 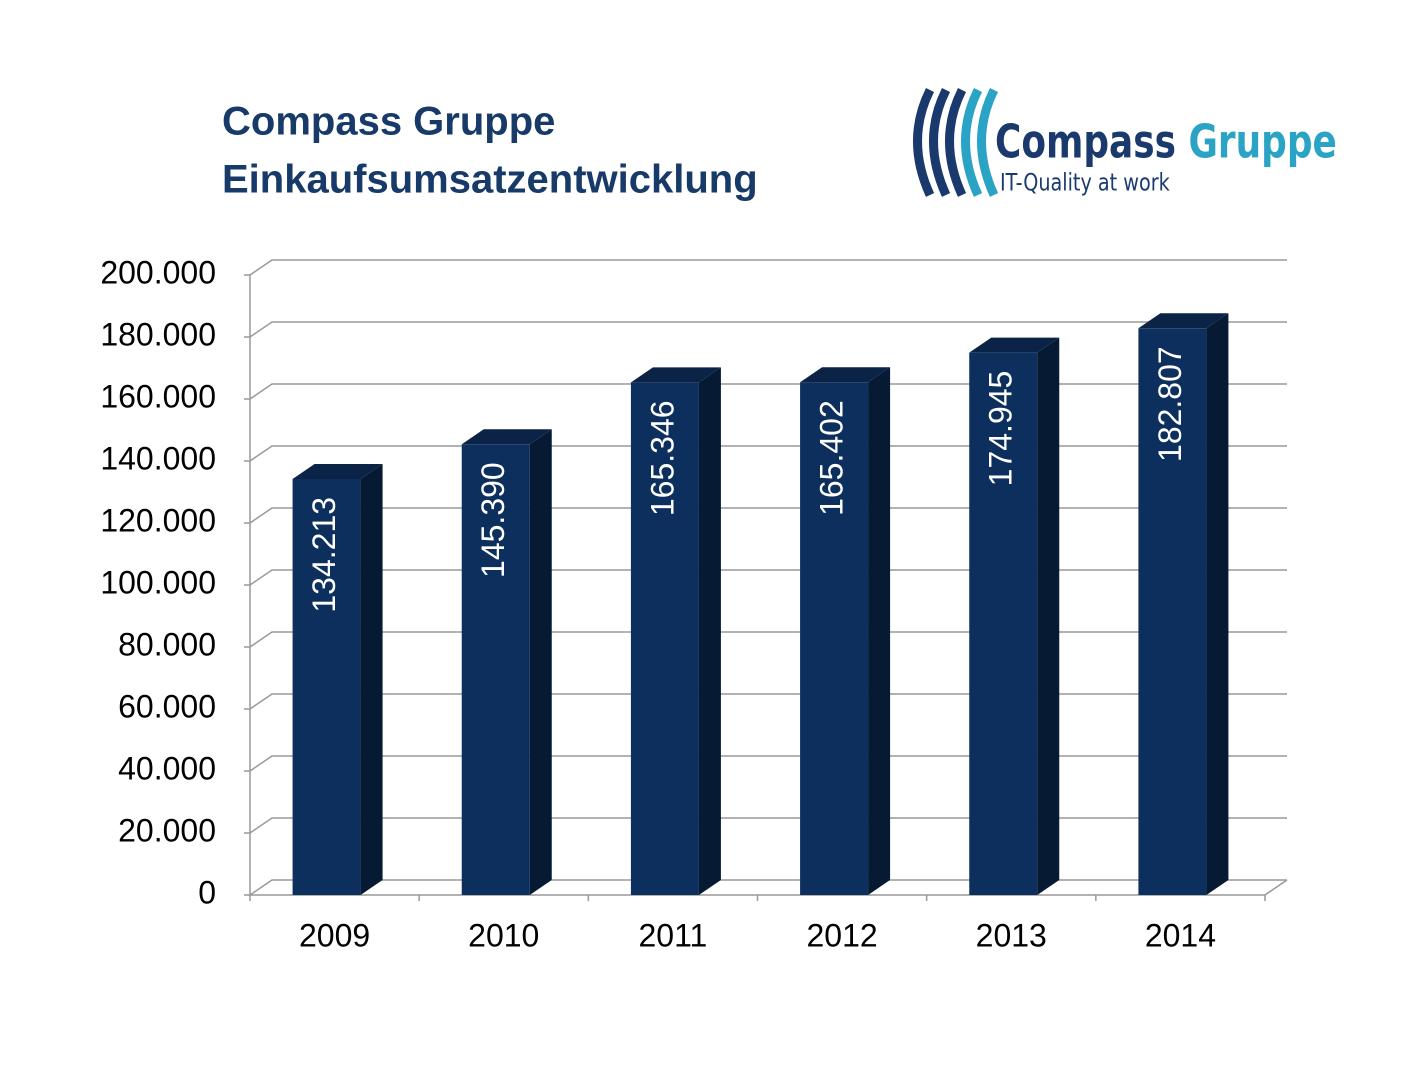 I want to click on logo-word: Gruppe, so click(x=1262, y=142).